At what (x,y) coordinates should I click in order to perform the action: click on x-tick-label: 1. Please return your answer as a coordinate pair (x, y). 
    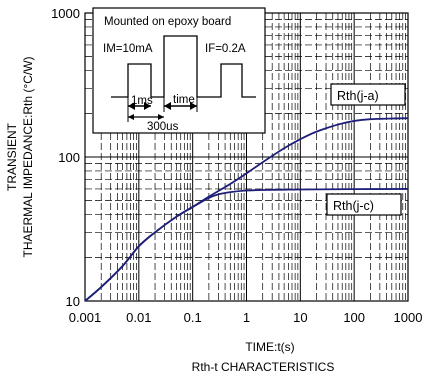
    Looking at the image, I should click on (246, 317).